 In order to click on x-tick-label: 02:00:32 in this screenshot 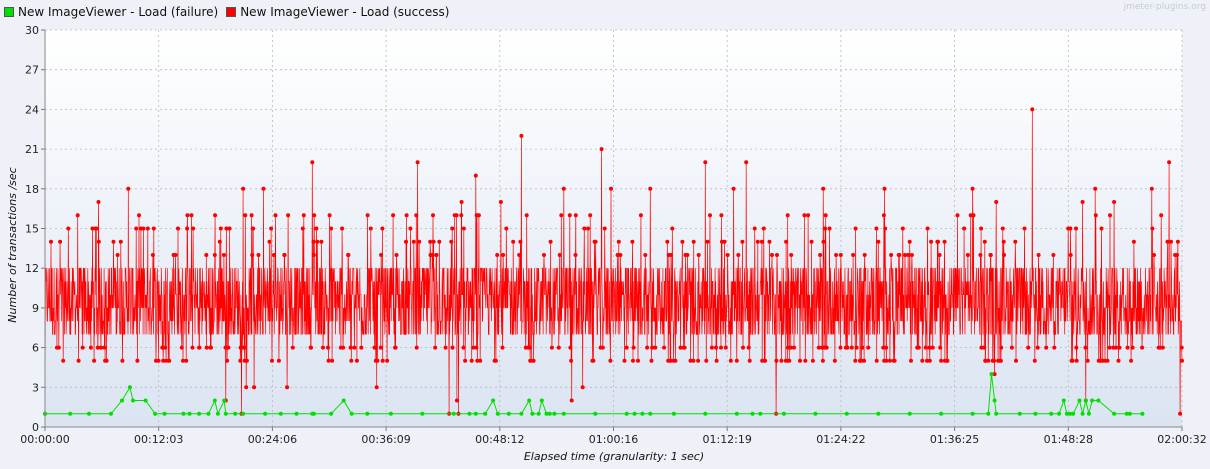, I will do `click(1181, 439)`.